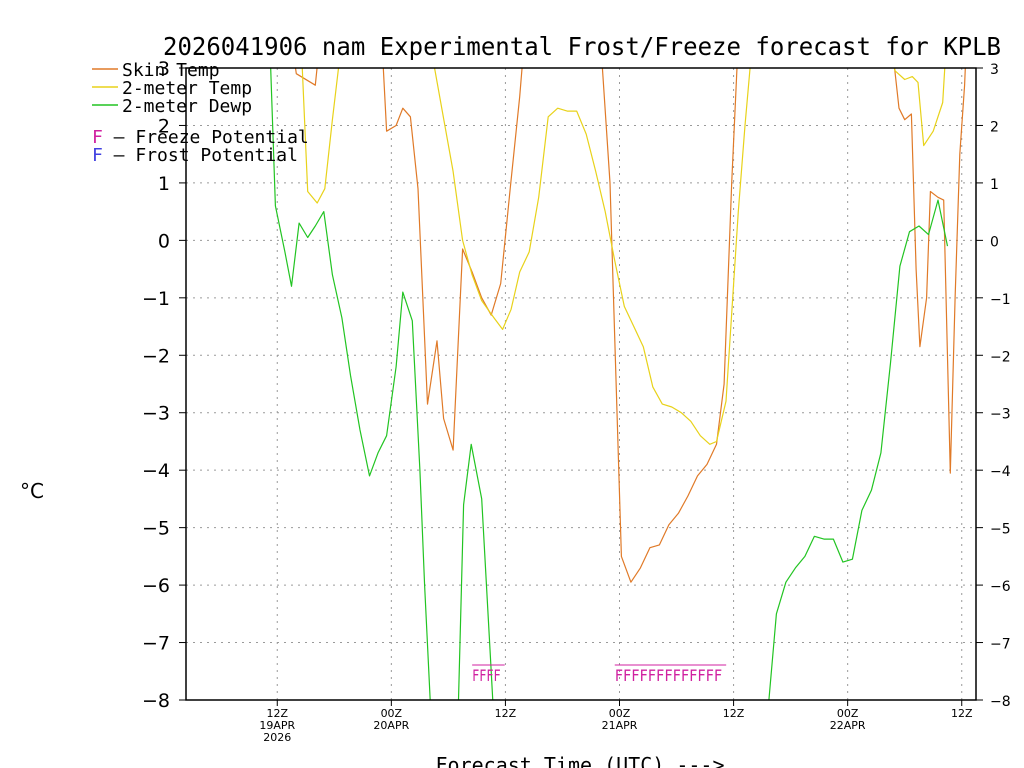  Describe the element at coordinates (848, 725) in the screenshot. I see `x-tick-label: 22APR` at that location.